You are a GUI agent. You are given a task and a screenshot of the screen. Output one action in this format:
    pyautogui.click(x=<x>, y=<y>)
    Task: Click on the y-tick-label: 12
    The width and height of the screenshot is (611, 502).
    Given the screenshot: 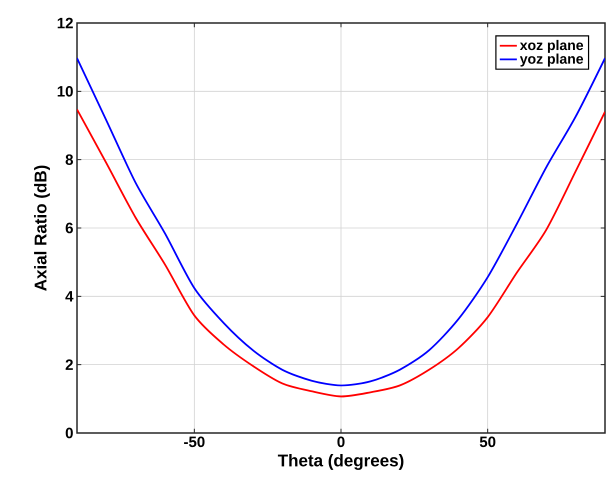 What is the action you would take?
    pyautogui.click(x=65, y=23)
    